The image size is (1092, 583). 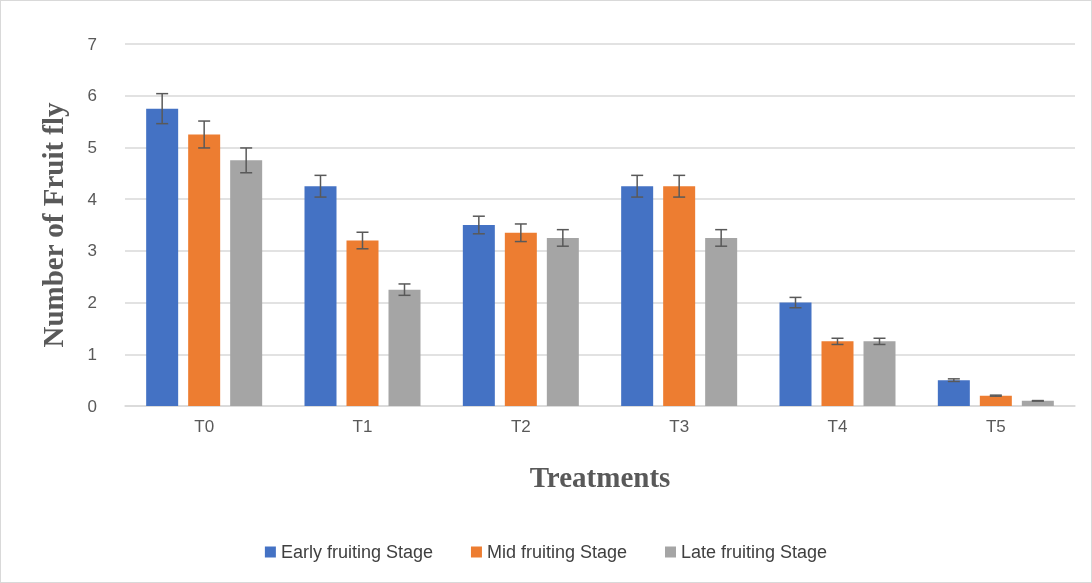 What do you see at coordinates (92, 406) in the screenshot?
I see `y-tick-label: 0` at bounding box center [92, 406].